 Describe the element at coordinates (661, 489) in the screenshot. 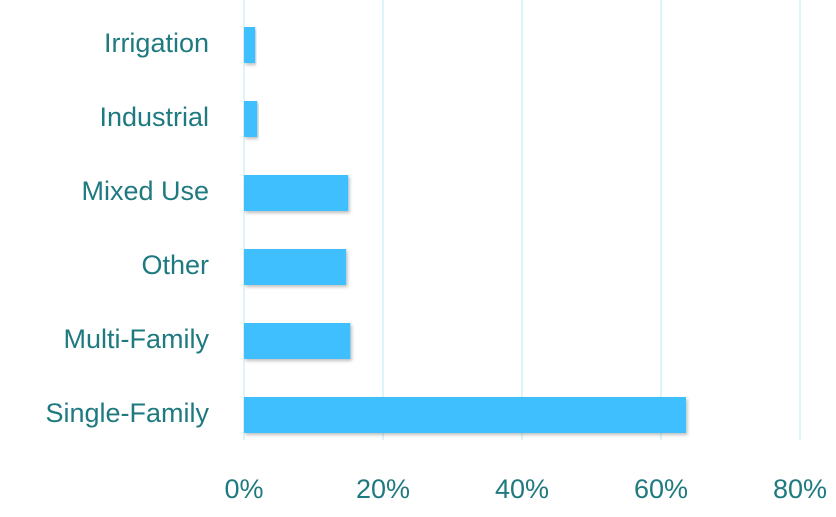

I see `x-tick-label: 60%` at that location.